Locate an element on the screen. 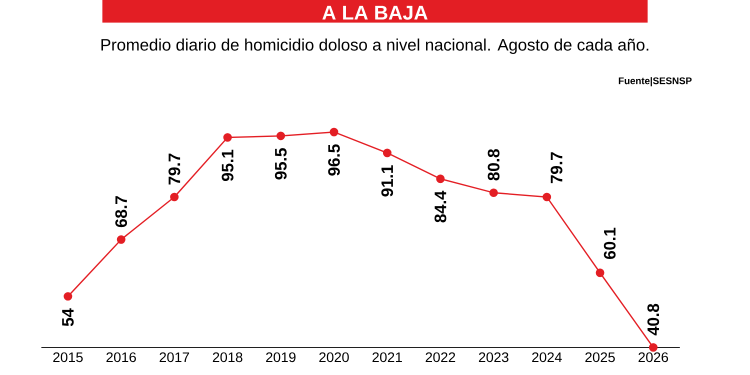 The width and height of the screenshot is (750, 375). data-label: 91.1 is located at coordinates (387, 180).